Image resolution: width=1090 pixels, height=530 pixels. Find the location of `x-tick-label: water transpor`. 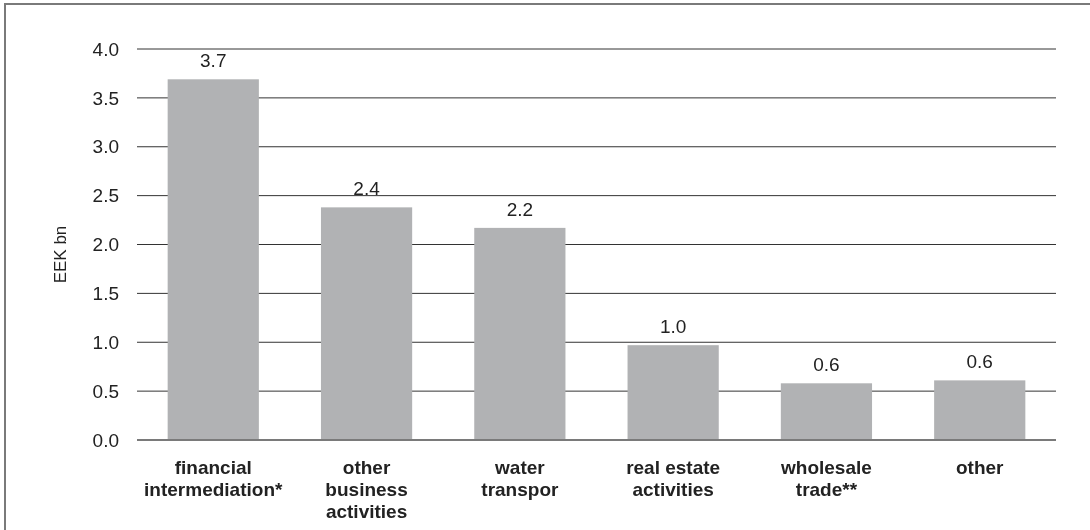

x-tick-label: water transpor is located at coordinates (520, 478).